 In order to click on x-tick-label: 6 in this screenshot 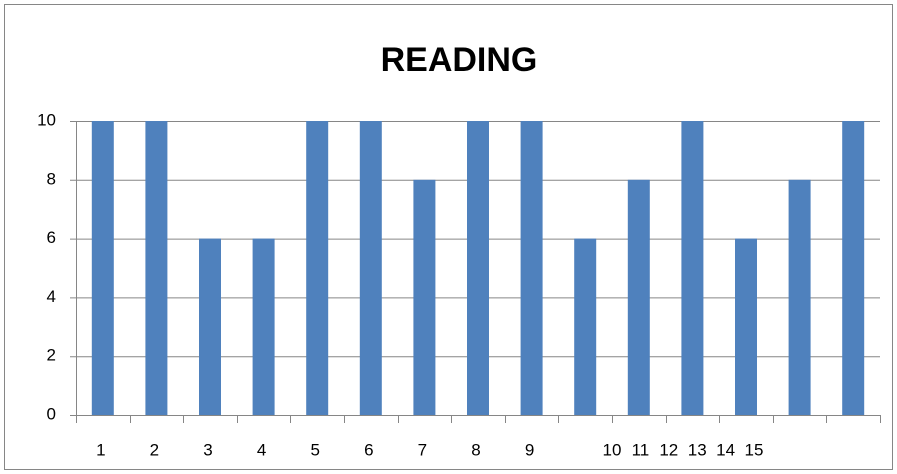, I will do `click(368, 449)`.